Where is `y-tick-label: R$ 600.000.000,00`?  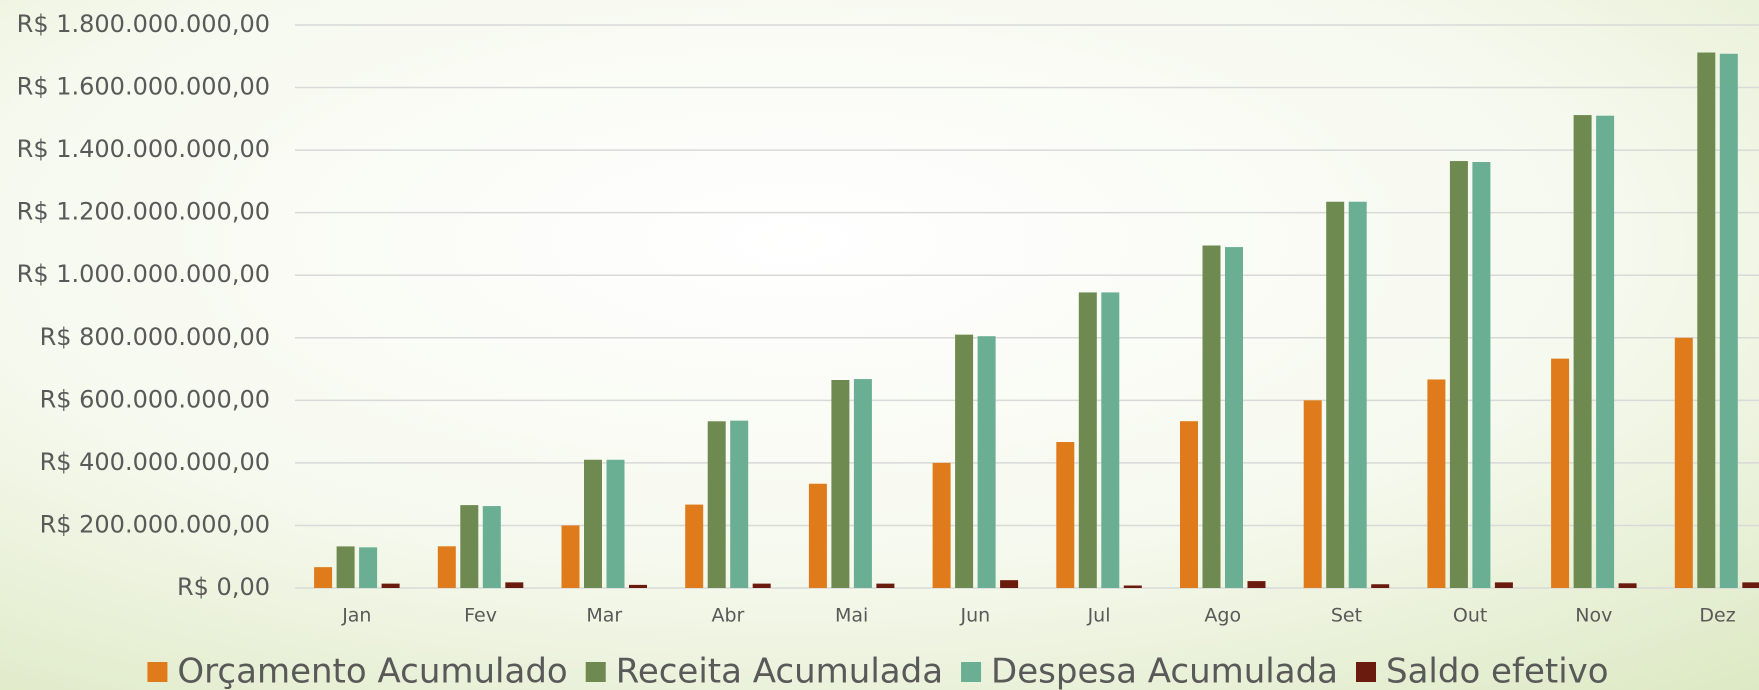 y-tick-label: R$ 600.000.000,00 is located at coordinates (155, 399).